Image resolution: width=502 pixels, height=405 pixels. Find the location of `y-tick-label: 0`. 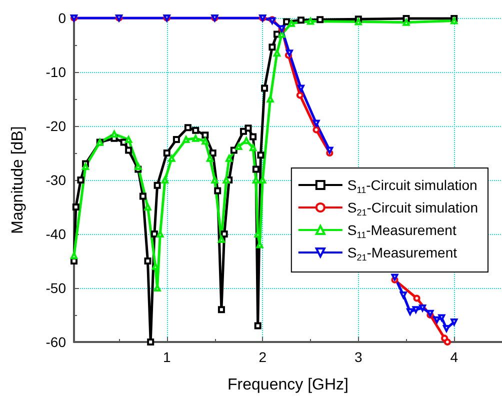

y-tick-label: 0 is located at coordinates (62, 18).